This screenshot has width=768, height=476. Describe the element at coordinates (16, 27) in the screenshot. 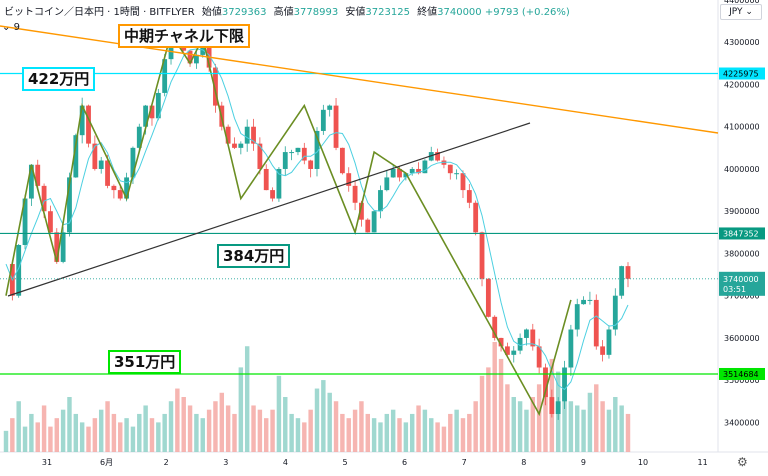

I see `indicator-count: 9` at that location.